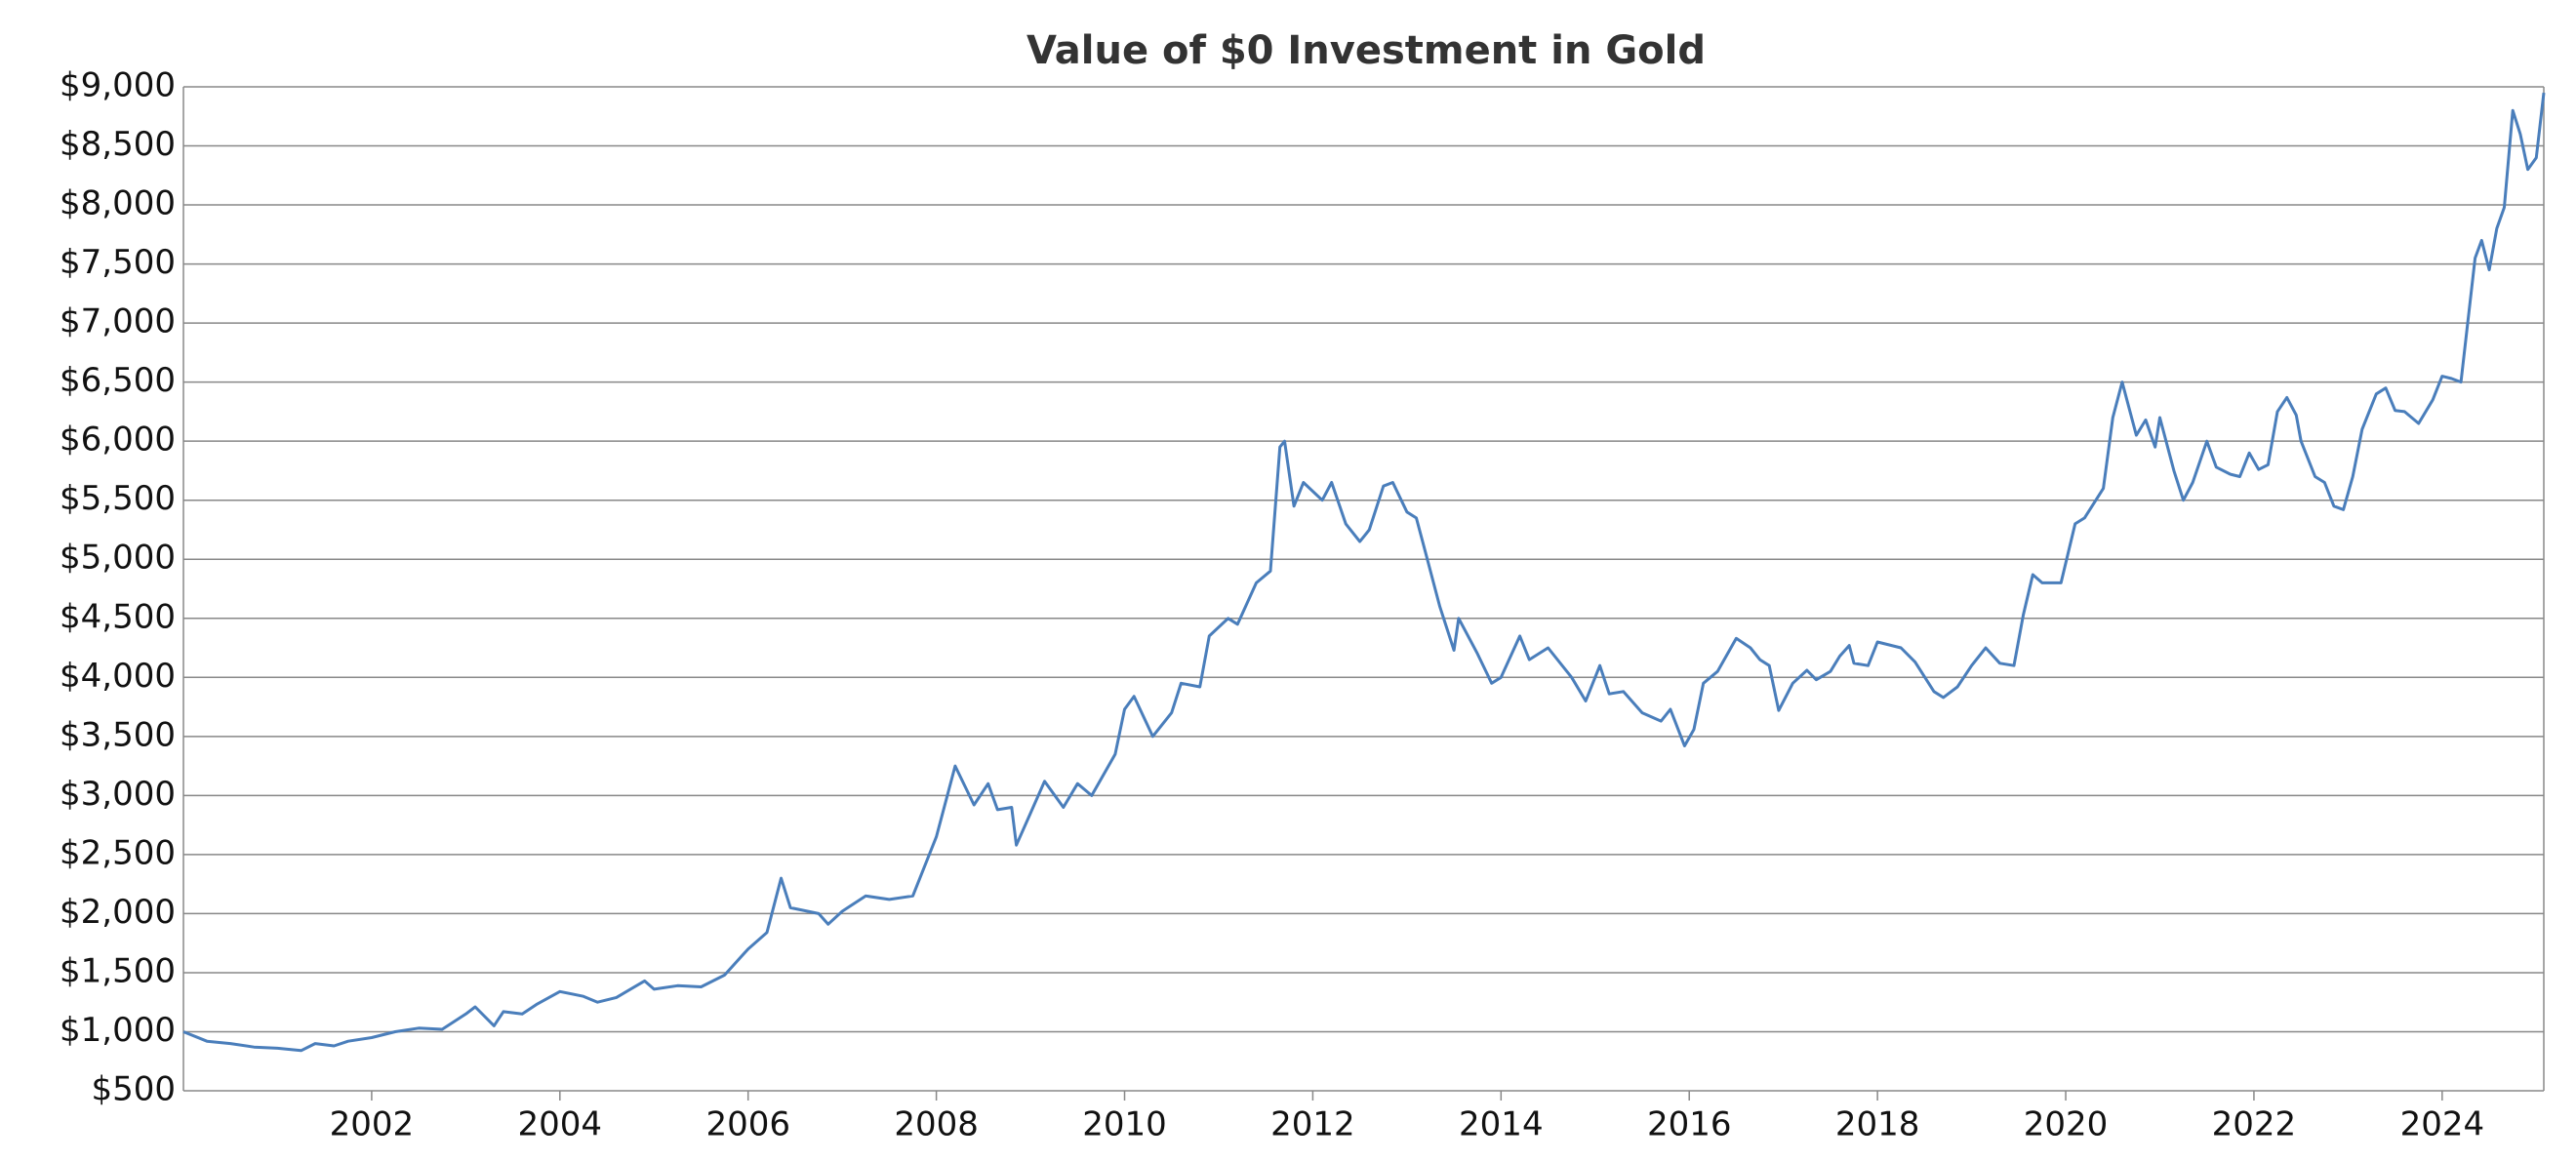 This screenshot has width=2576, height=1162. Describe the element at coordinates (1312, 1124) in the screenshot. I see `x-tick-label: 2012` at that location.